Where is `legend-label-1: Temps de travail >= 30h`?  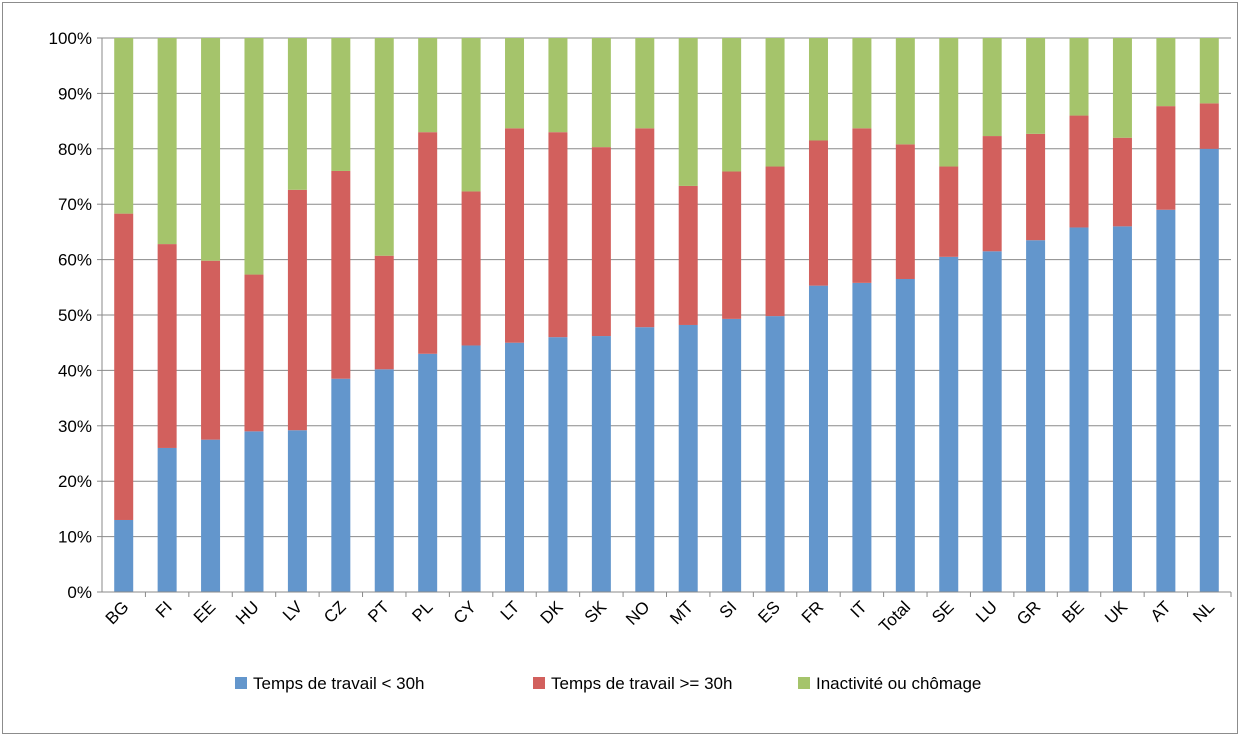
legend-label-1: Temps de travail >= 30h is located at coordinates (641, 683).